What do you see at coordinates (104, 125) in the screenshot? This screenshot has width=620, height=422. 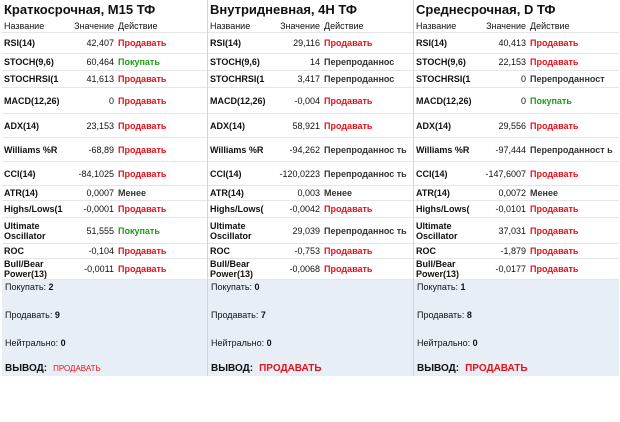 I see `table-row: ADX(14) 23,153 Продавать` at bounding box center [104, 125].